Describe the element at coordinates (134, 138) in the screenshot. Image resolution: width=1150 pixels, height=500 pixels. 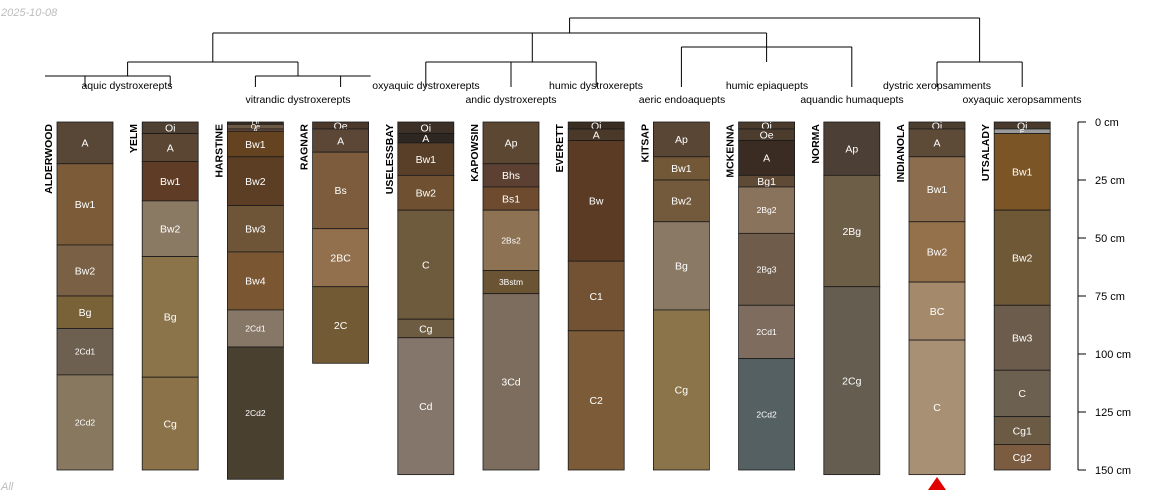
I see `profile-name: YELM` at that location.